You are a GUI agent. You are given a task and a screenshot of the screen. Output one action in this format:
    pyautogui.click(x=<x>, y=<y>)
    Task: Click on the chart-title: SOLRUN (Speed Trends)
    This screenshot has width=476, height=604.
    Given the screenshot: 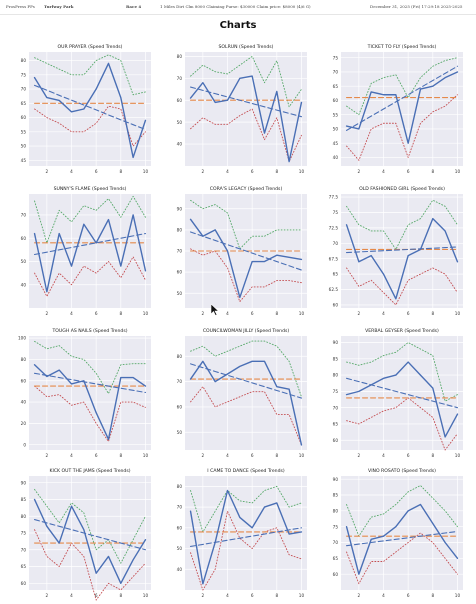 What is the action you would take?
    pyautogui.click(x=246, y=47)
    